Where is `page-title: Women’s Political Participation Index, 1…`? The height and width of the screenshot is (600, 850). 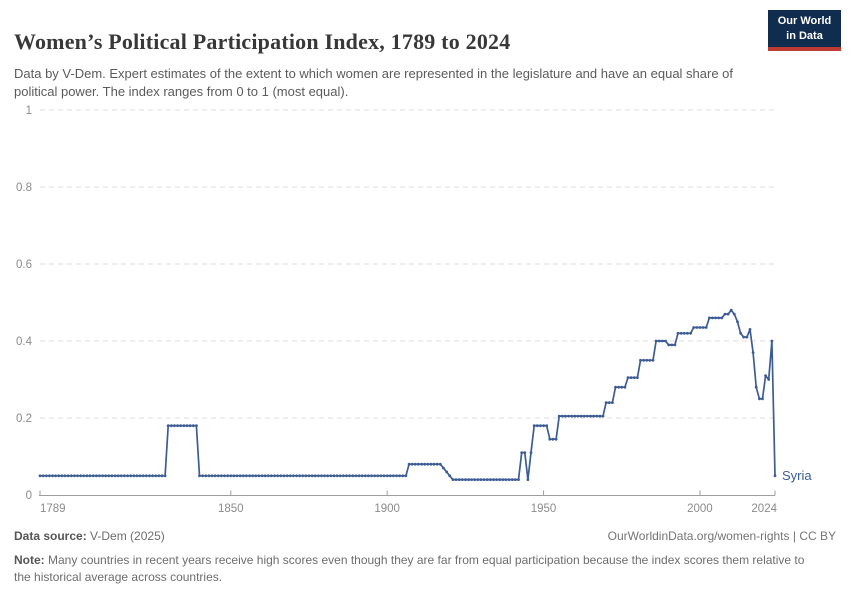 page-title: Women’s Political Participation Index, 1… is located at coordinates (262, 41).